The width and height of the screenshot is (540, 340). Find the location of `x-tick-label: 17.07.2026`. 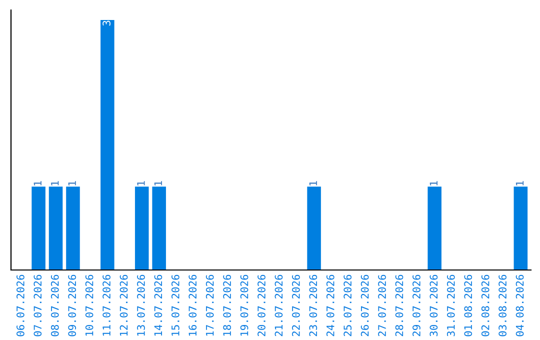

x-tick-label: 17.07.2026 is located at coordinates (210, 305).